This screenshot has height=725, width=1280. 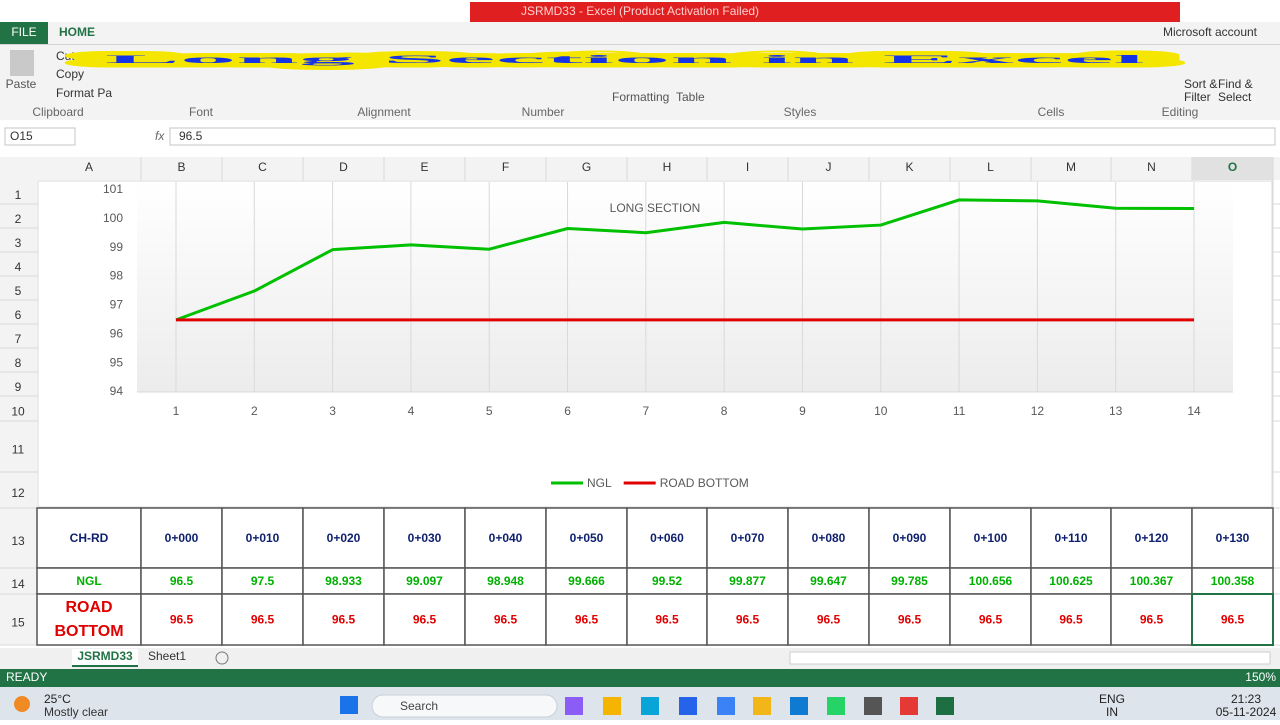 I want to click on h-scrollbar, so click(x=1030, y=658).